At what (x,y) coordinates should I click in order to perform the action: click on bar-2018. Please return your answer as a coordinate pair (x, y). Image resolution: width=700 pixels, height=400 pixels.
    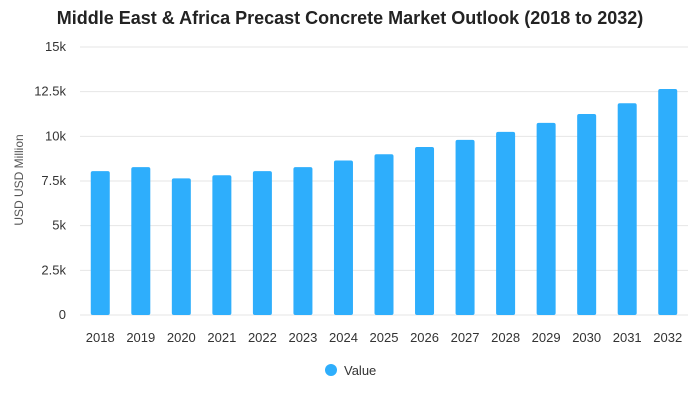
    Looking at the image, I should click on (100, 243).